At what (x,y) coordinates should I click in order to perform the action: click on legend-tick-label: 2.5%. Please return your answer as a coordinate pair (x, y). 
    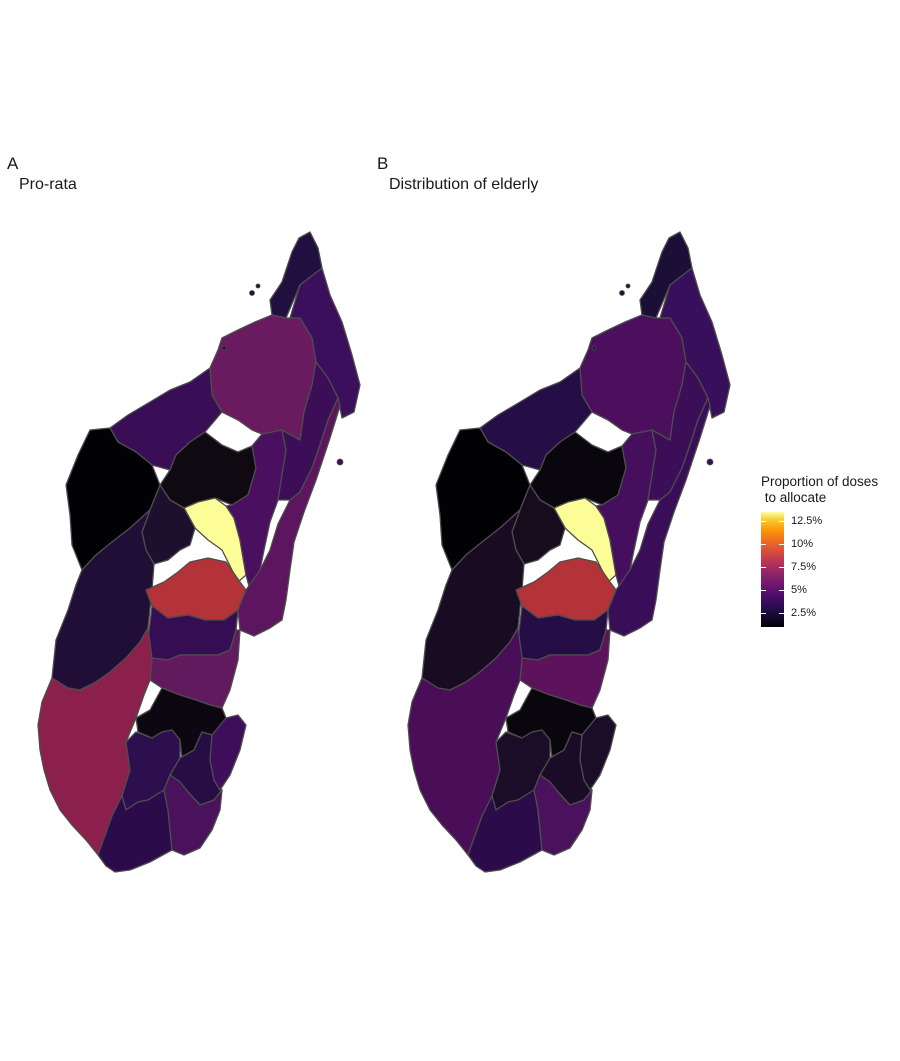
    Looking at the image, I should click on (804, 613).